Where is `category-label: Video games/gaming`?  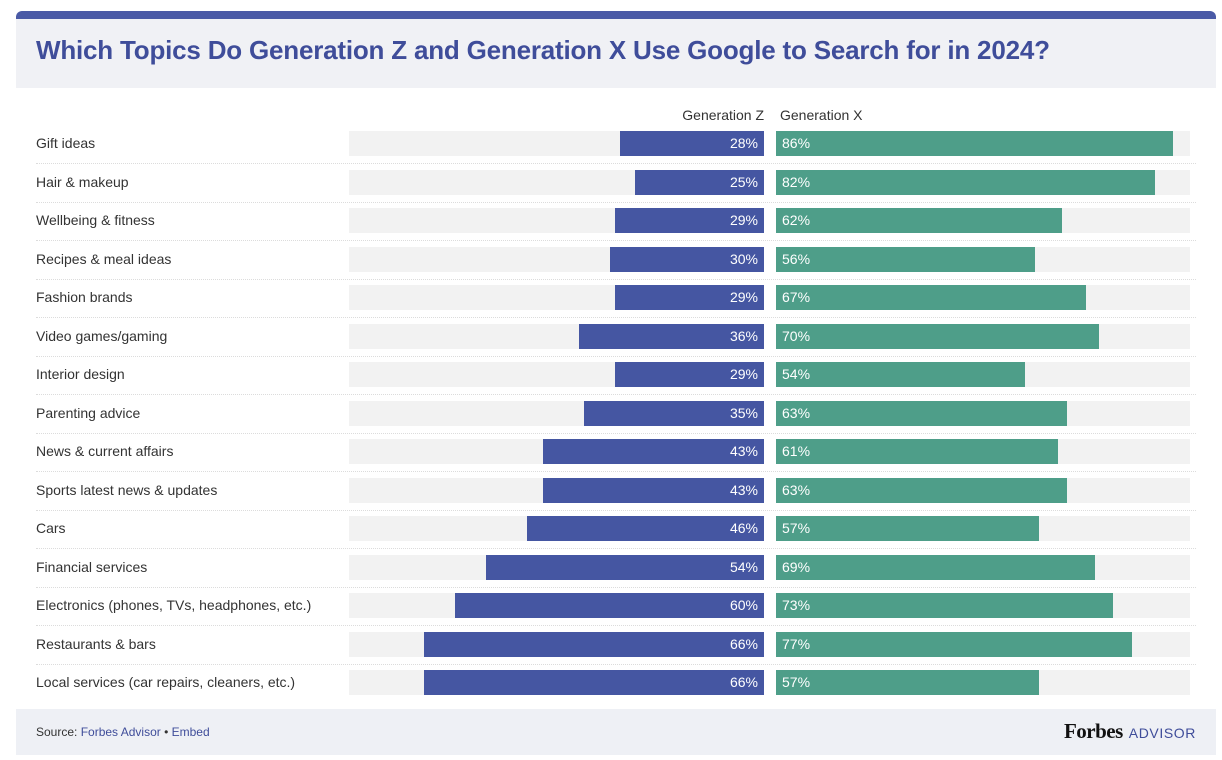
category-label: Video games/gaming is located at coordinates (102, 335).